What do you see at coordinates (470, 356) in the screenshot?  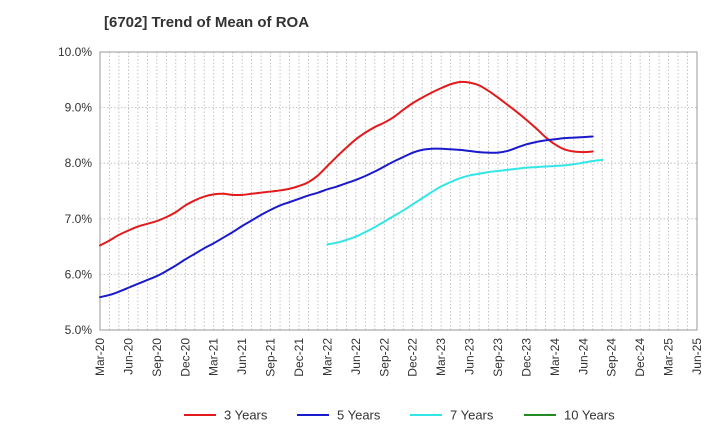 I see `x-tick-label: Jun-23` at bounding box center [470, 356].